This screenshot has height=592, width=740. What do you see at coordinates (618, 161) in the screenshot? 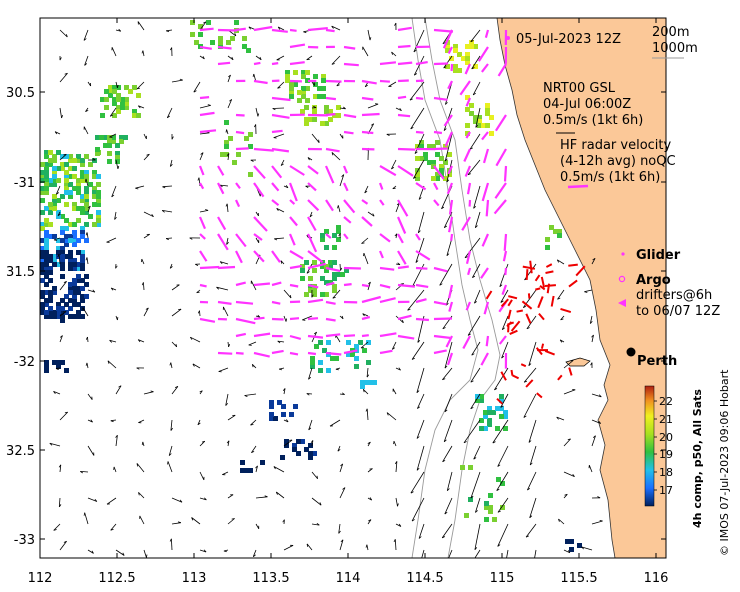
I see `radar-subtitle: (4-12h avg) noQC` at bounding box center [618, 161].